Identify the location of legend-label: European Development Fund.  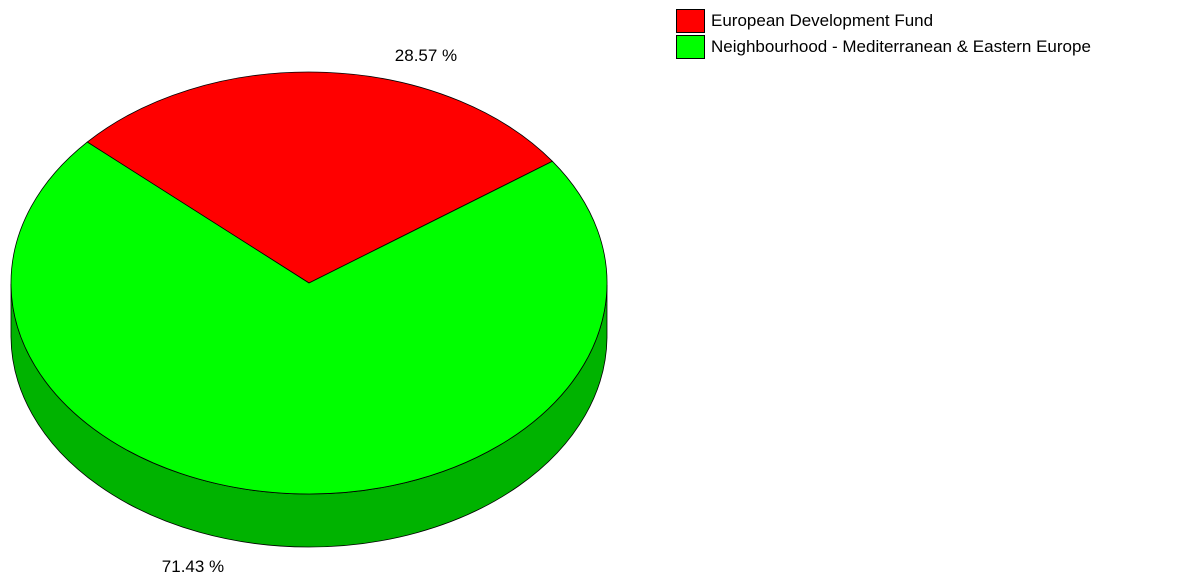
(822, 20).